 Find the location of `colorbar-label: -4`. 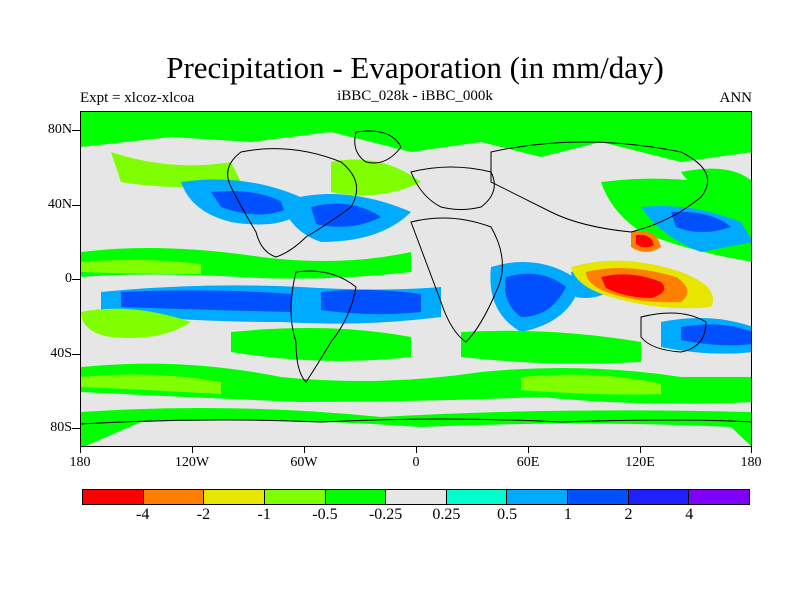

colorbar-label: -4 is located at coordinates (143, 514).